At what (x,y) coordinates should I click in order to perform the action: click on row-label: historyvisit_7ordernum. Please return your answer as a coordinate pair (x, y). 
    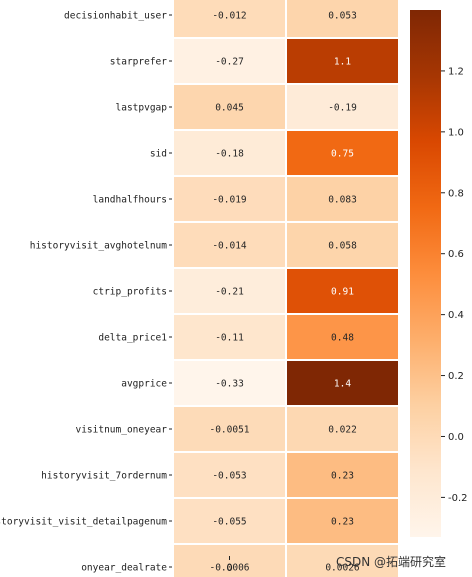
    Looking at the image, I should click on (104, 476).